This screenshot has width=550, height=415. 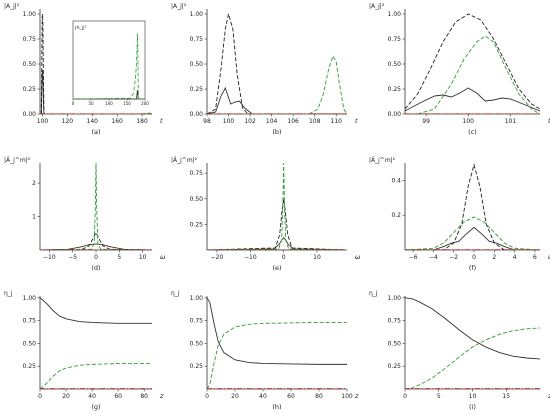 What do you see at coordinates (396, 180) in the screenshot?
I see `y-tick-label: 0.4` at bounding box center [396, 180].